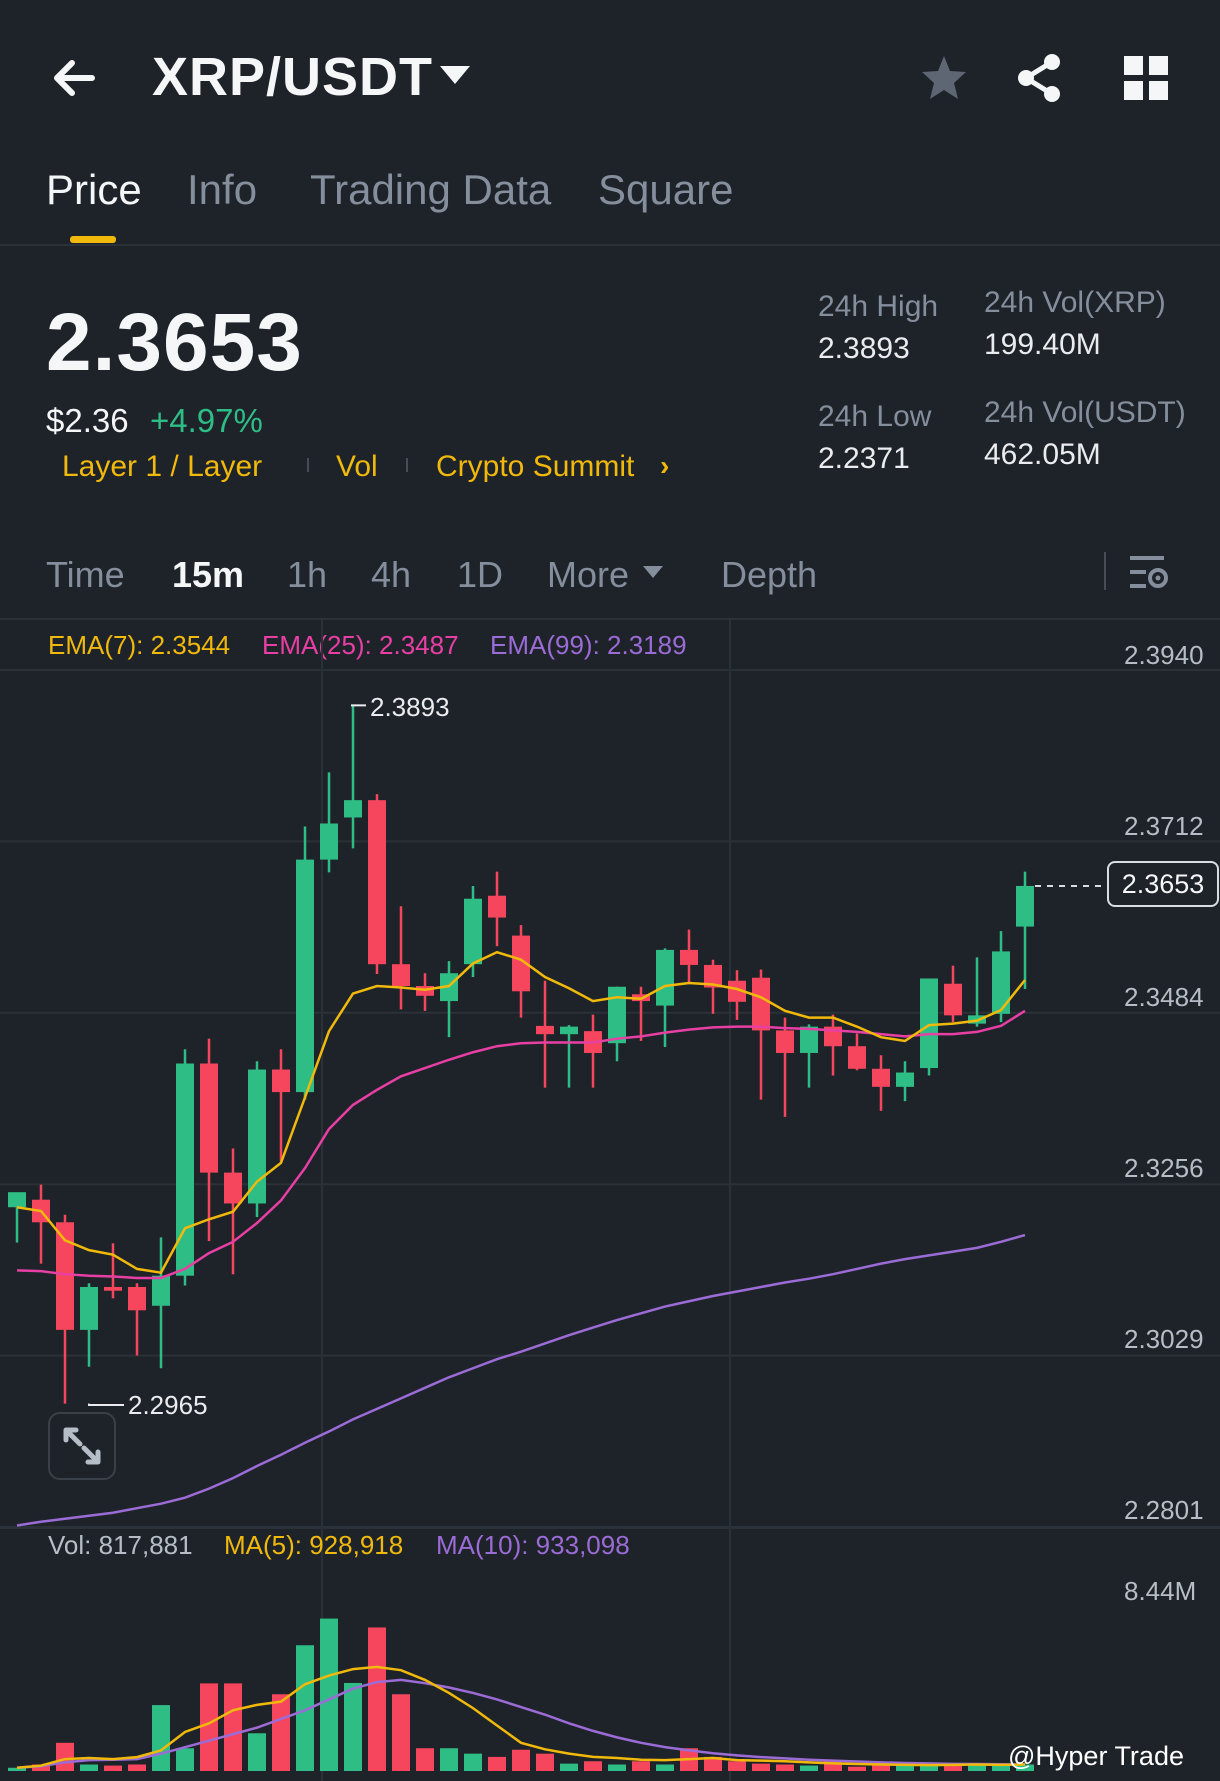 This screenshot has height=1781, width=1220. I want to click on y-label-6: 2.2801, so click(1164, 1510).